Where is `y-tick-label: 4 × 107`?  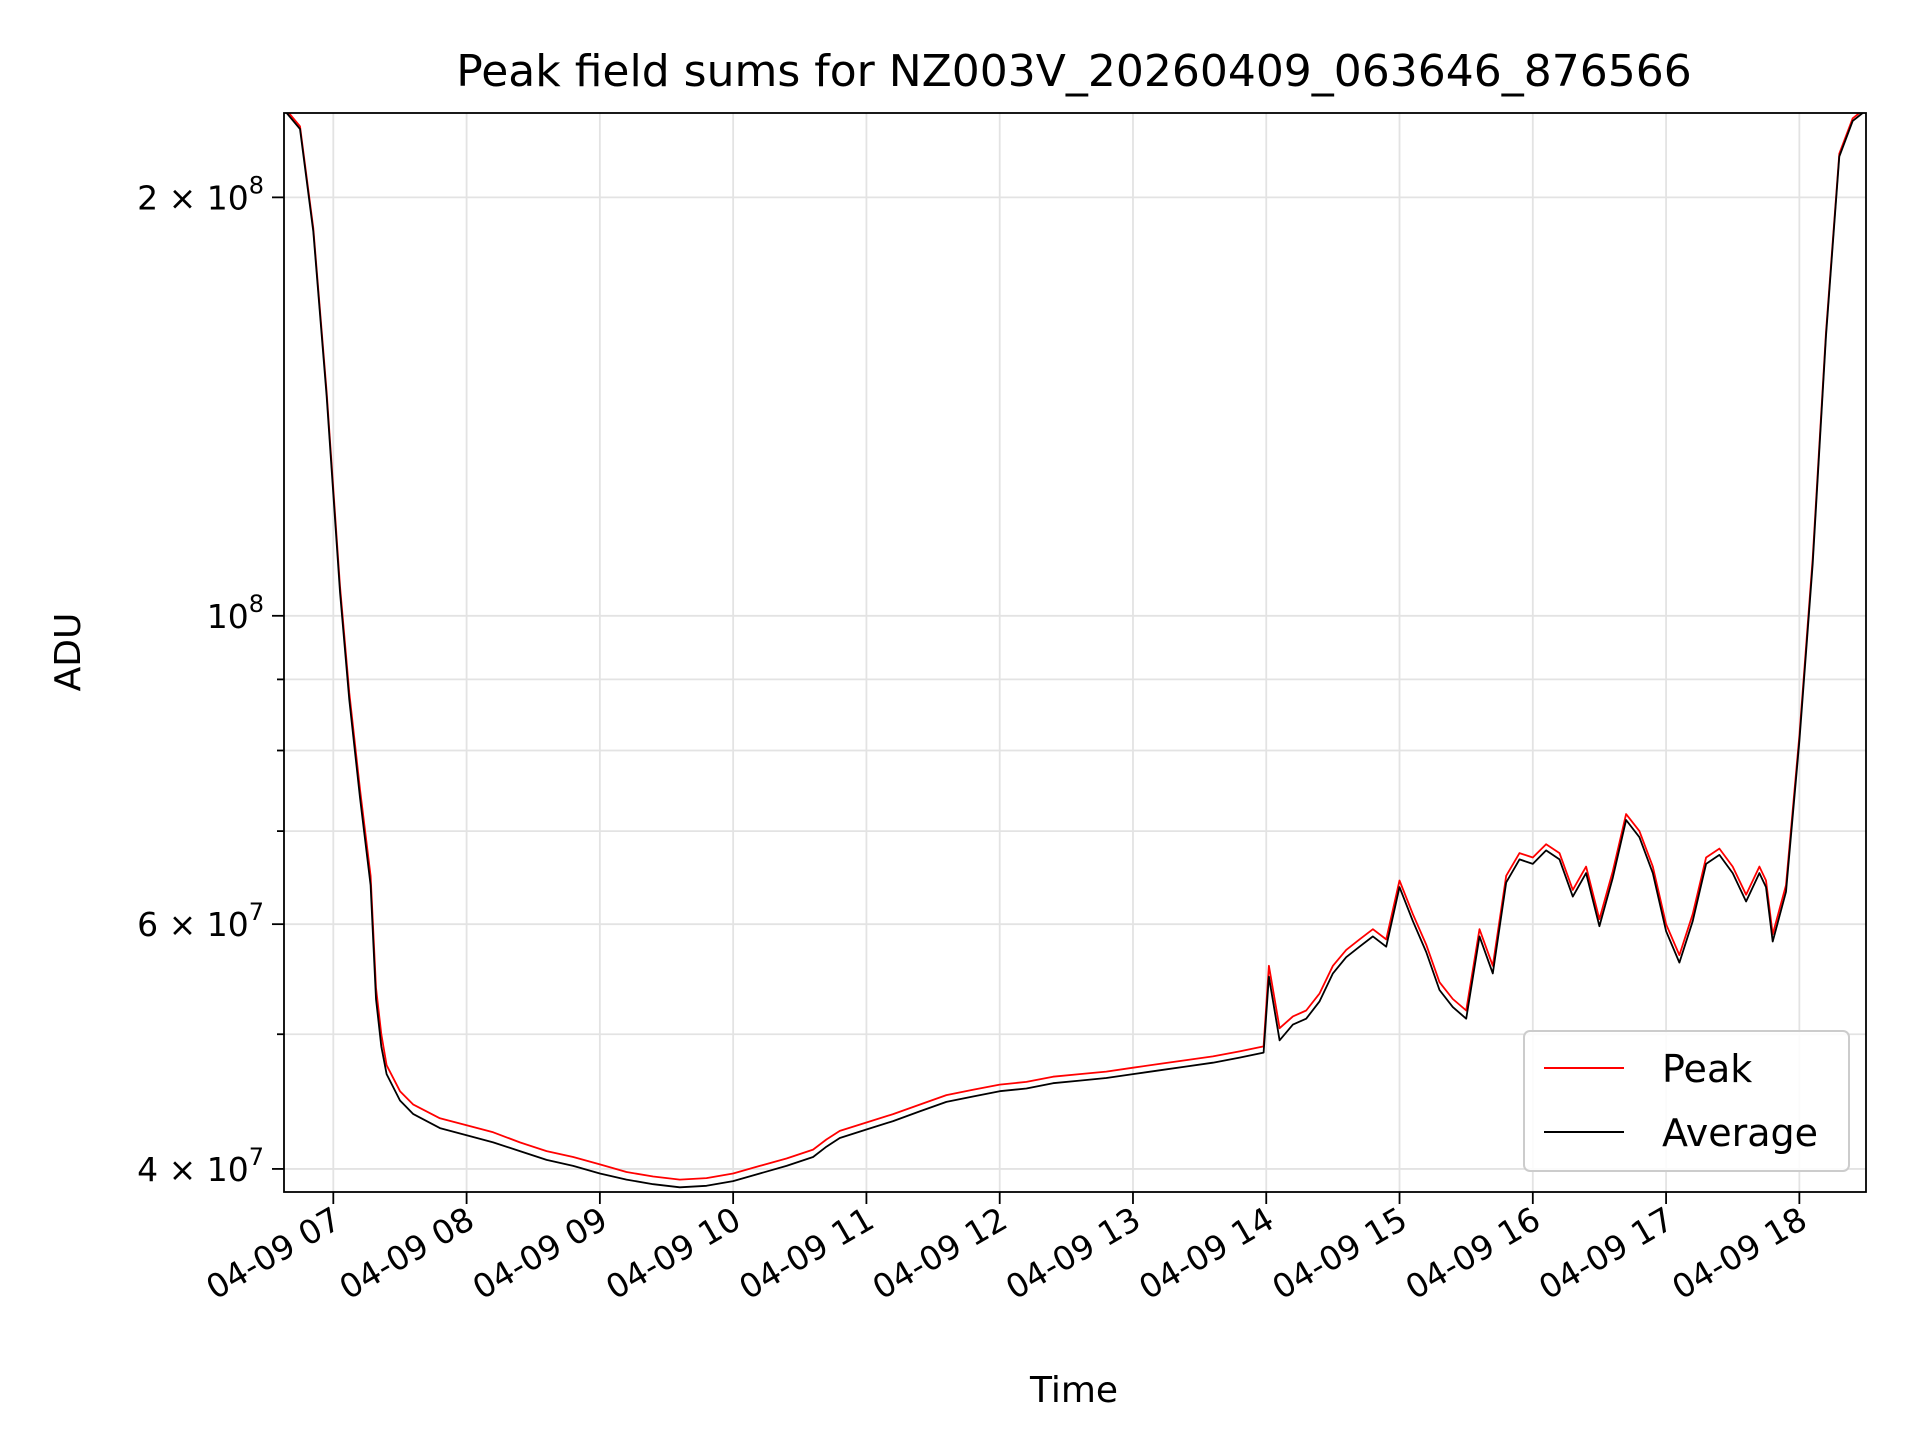 y-tick-label: 4 × 107 is located at coordinates (200, 1166).